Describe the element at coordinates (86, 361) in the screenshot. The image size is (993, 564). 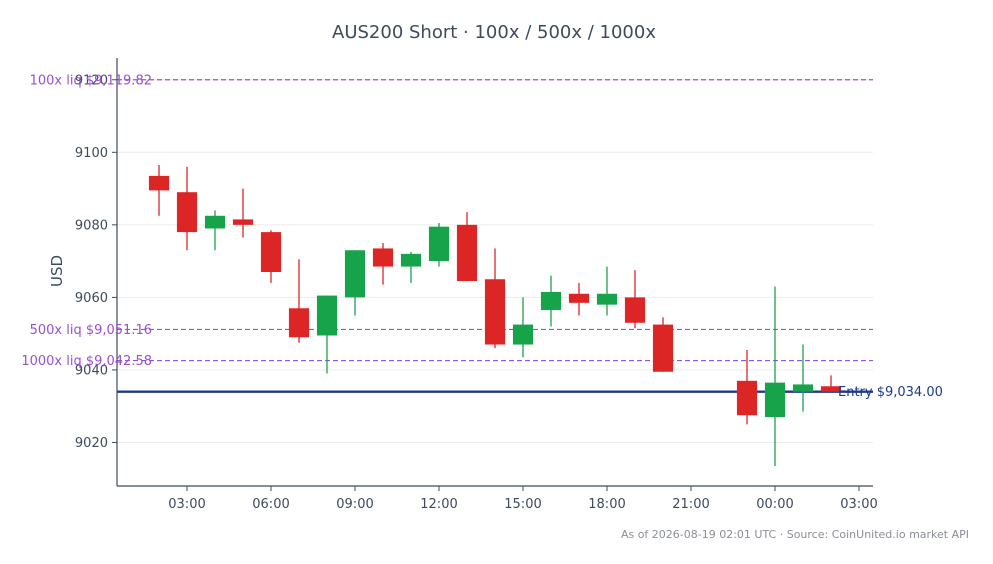
I see `level-label: 1000x liq $9,042.58` at that location.